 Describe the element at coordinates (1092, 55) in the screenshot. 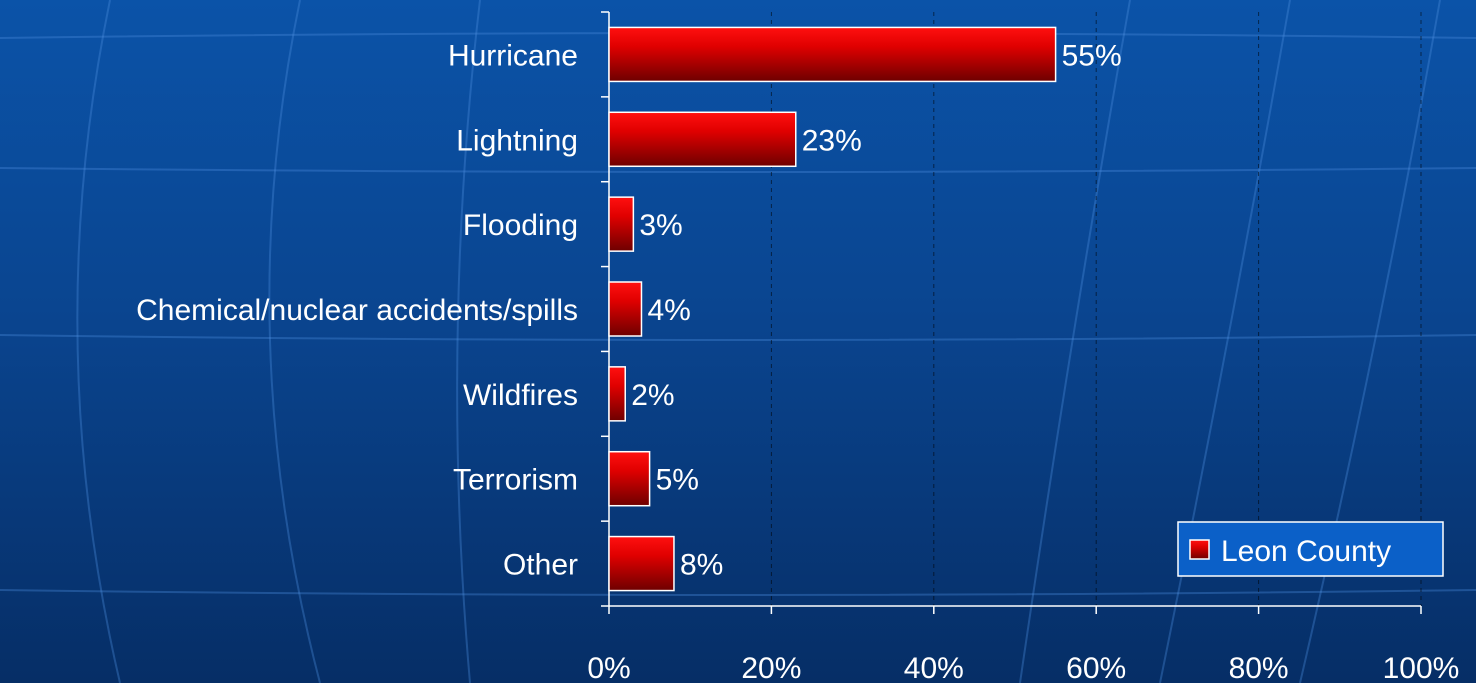

I see `data-label: 55%` at that location.